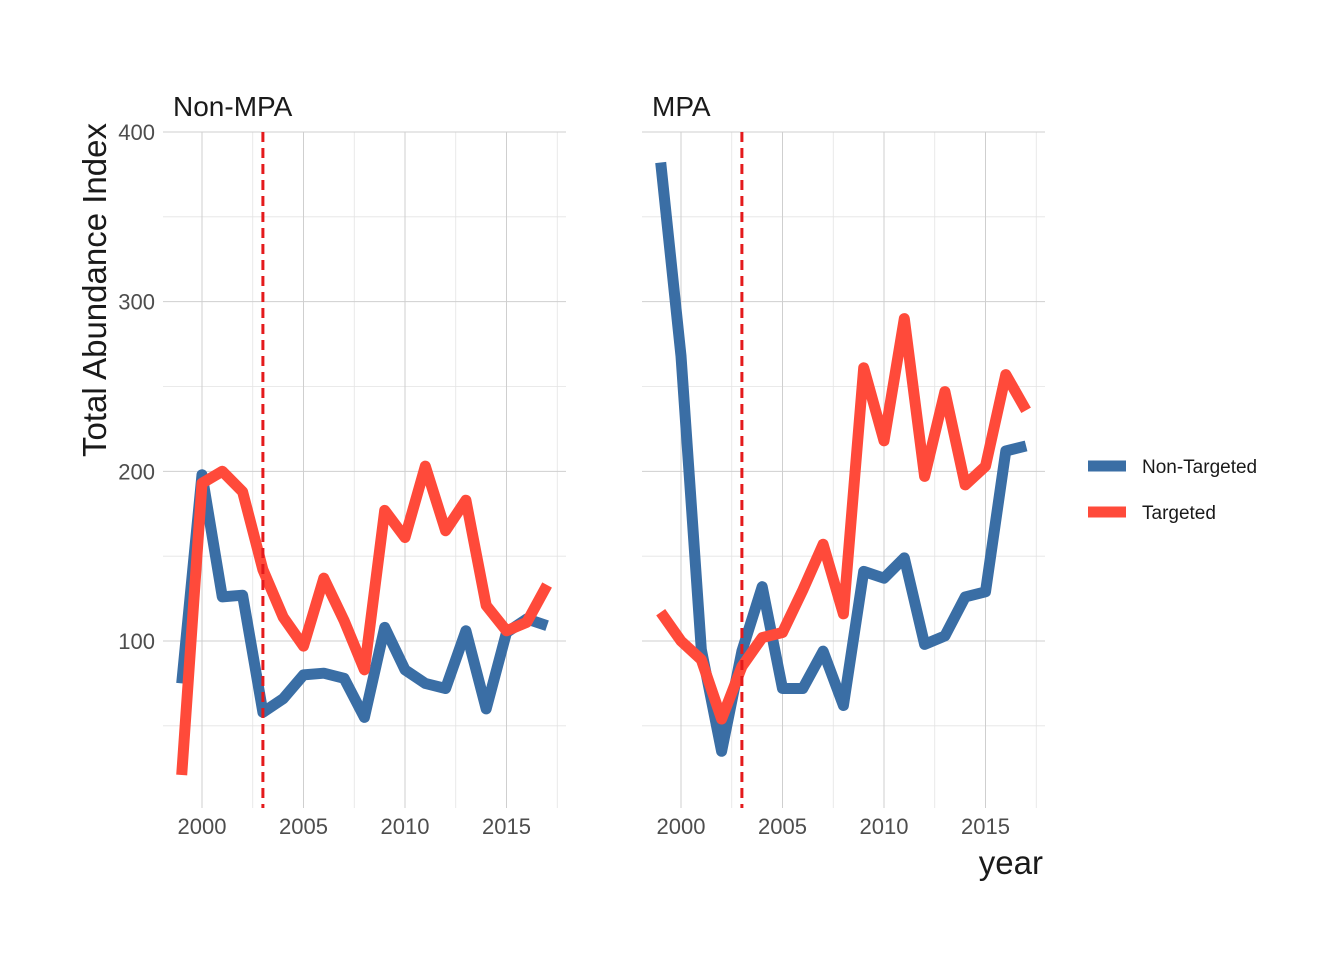 The image size is (1344, 960). I want to click on legend-item: Non-Targeted, so click(1172, 467).